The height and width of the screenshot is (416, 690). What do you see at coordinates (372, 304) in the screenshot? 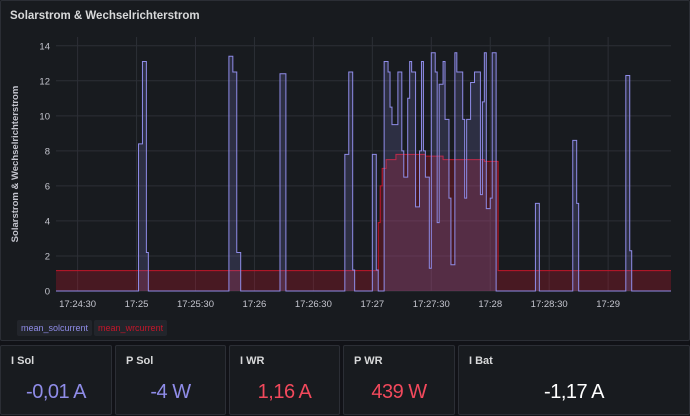
I see `x-tick-label: 17:27` at bounding box center [372, 304].